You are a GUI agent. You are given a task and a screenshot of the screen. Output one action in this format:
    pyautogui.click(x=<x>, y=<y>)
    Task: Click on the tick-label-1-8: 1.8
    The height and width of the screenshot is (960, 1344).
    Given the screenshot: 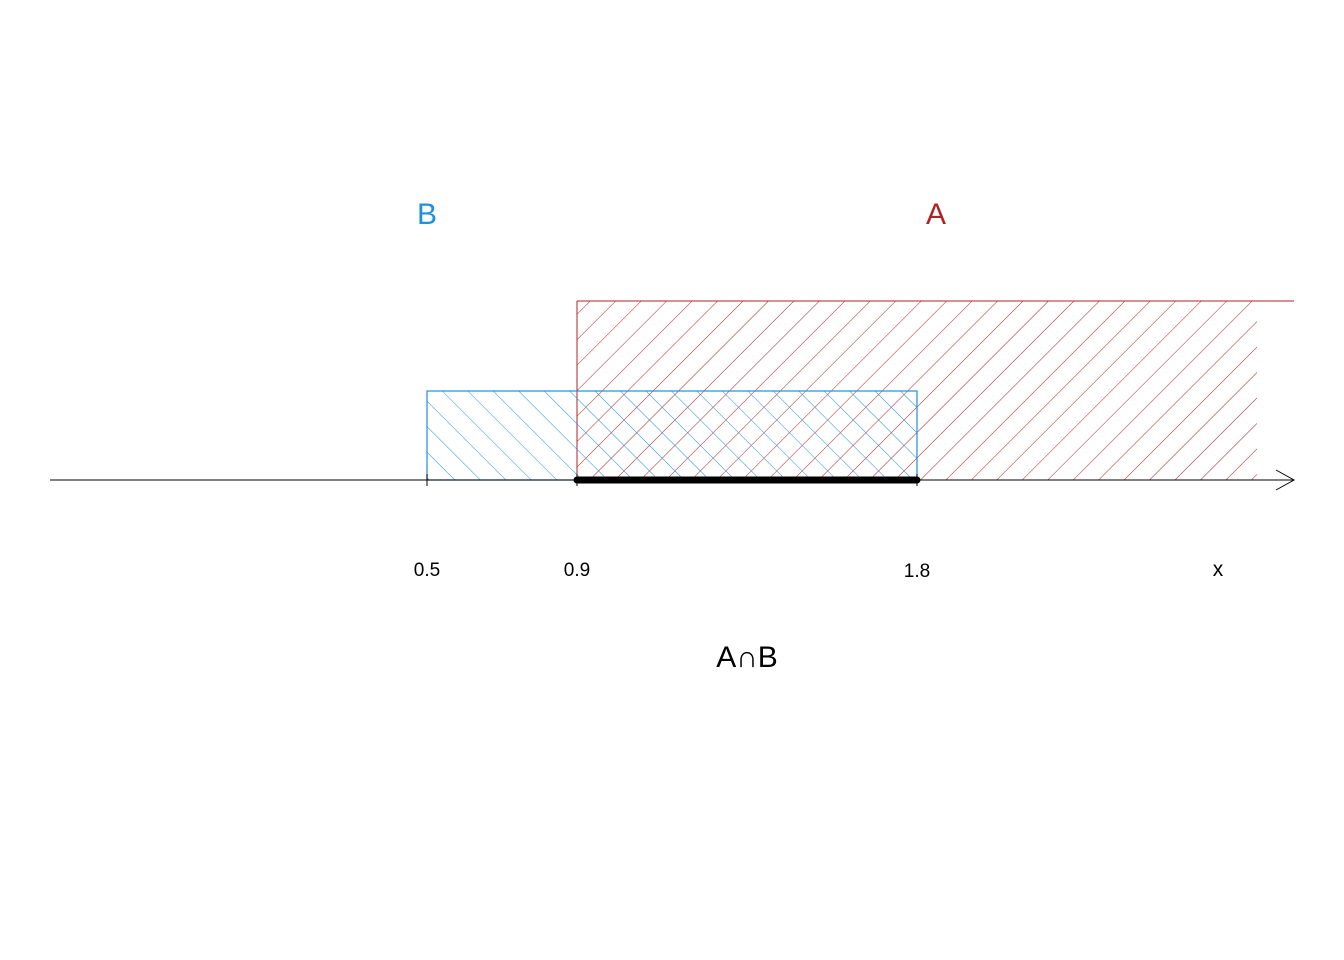 What is the action you would take?
    pyautogui.click(x=917, y=571)
    